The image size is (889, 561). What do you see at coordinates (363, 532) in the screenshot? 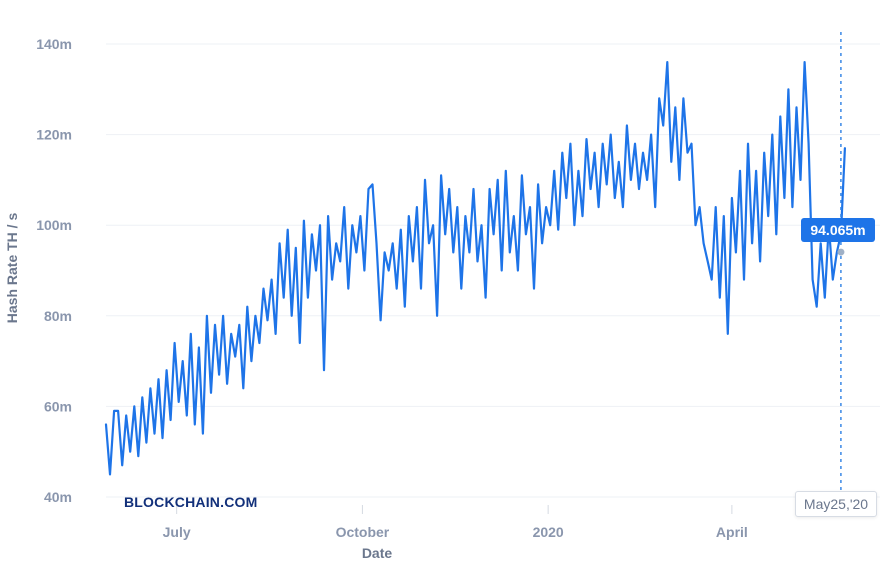
I see `x-tick-label: October` at bounding box center [363, 532].